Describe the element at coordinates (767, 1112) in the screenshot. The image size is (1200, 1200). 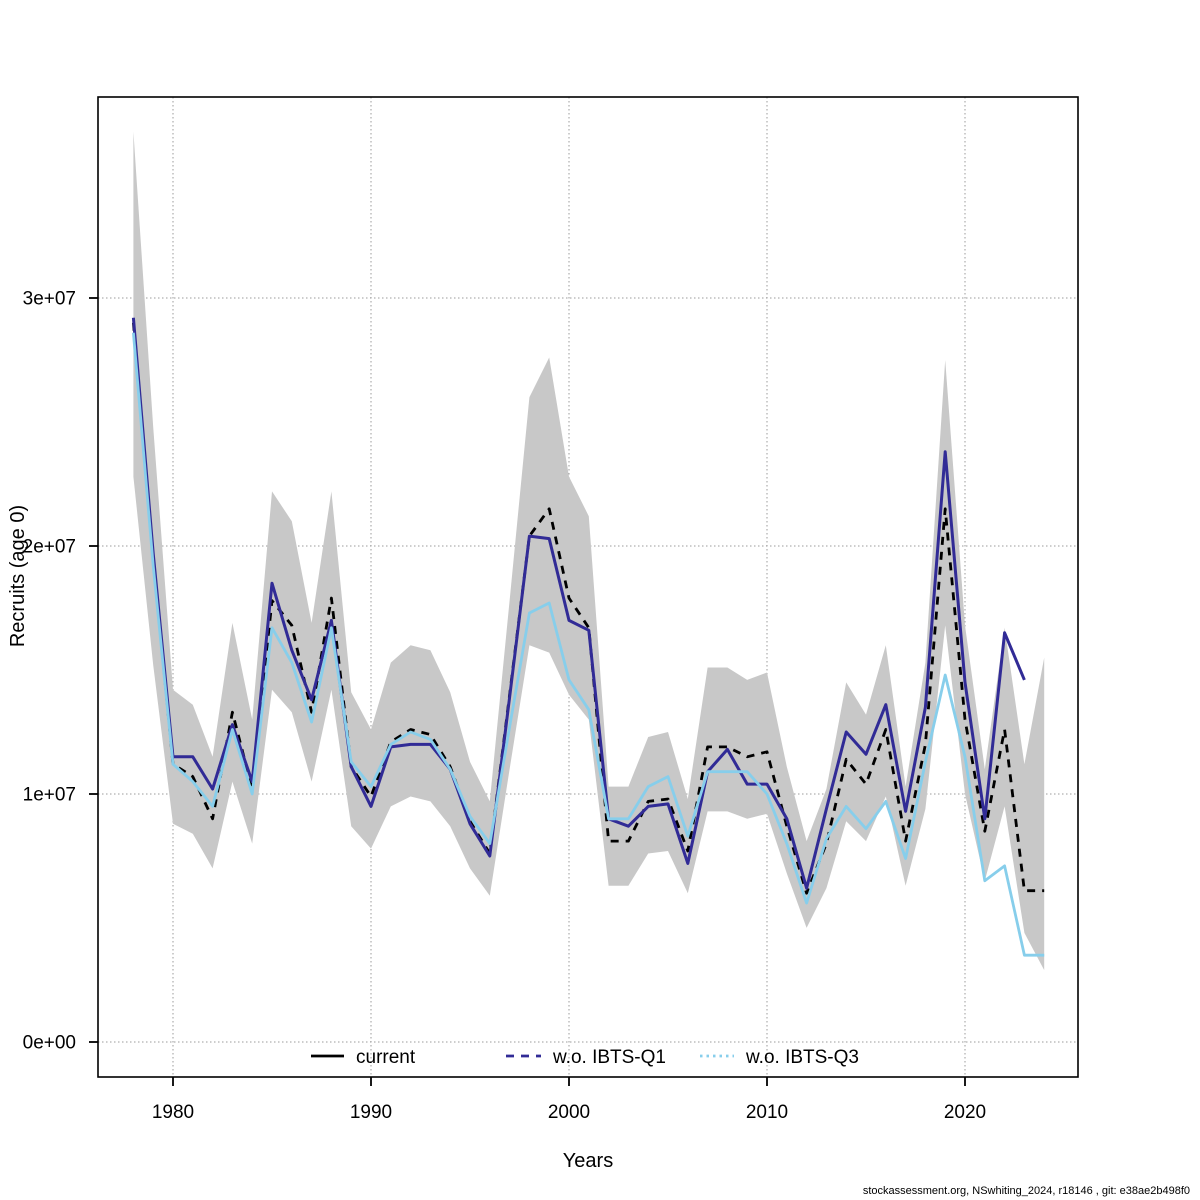
I see `x-tick-label: 2010` at that location.